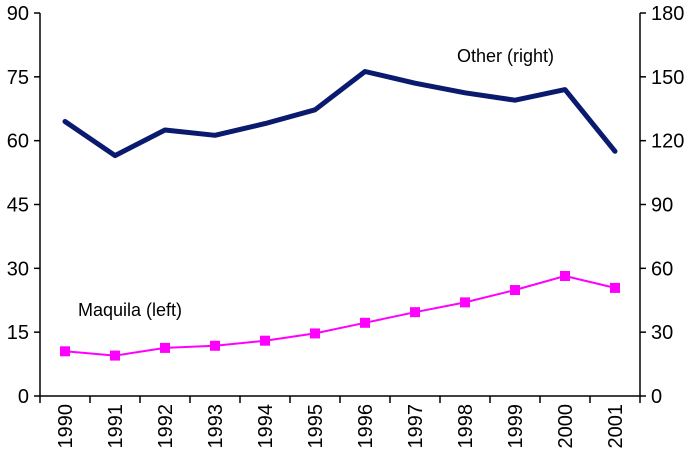  What do you see at coordinates (216, 426) in the screenshot?
I see `x-tick-label: 1993` at bounding box center [216, 426].